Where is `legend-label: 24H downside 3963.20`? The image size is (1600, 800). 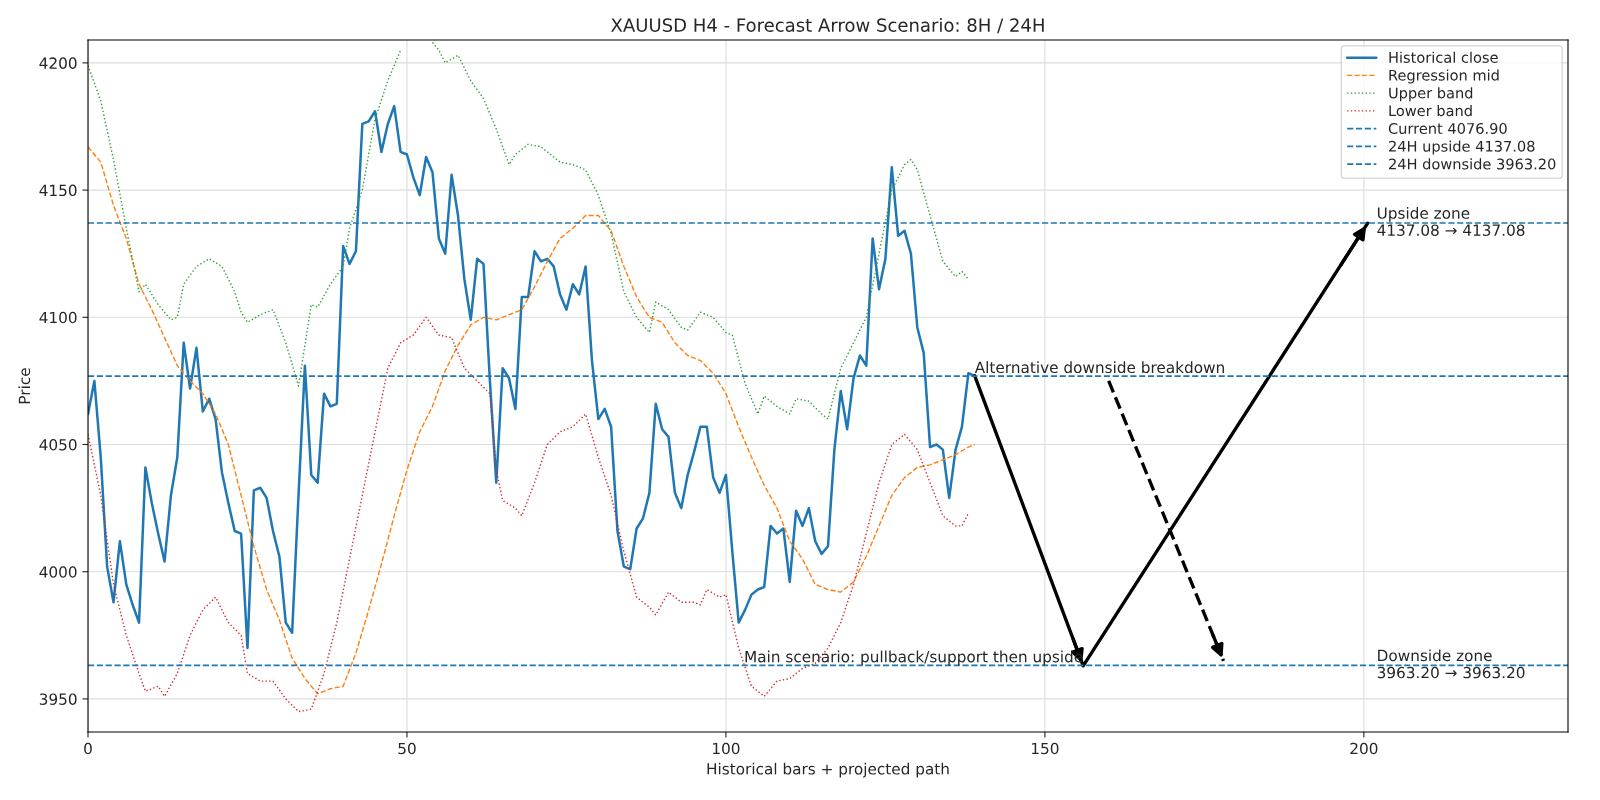 legend-label: 24H downside 3963.20 is located at coordinates (1472, 164).